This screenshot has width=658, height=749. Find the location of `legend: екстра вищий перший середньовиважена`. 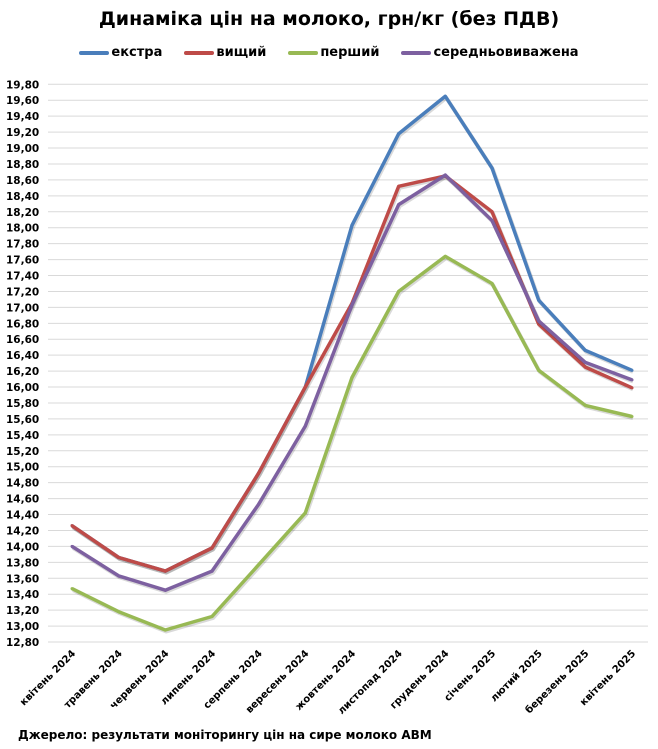

legend: екстра вищий перший середньовиважена is located at coordinates (329, 52).